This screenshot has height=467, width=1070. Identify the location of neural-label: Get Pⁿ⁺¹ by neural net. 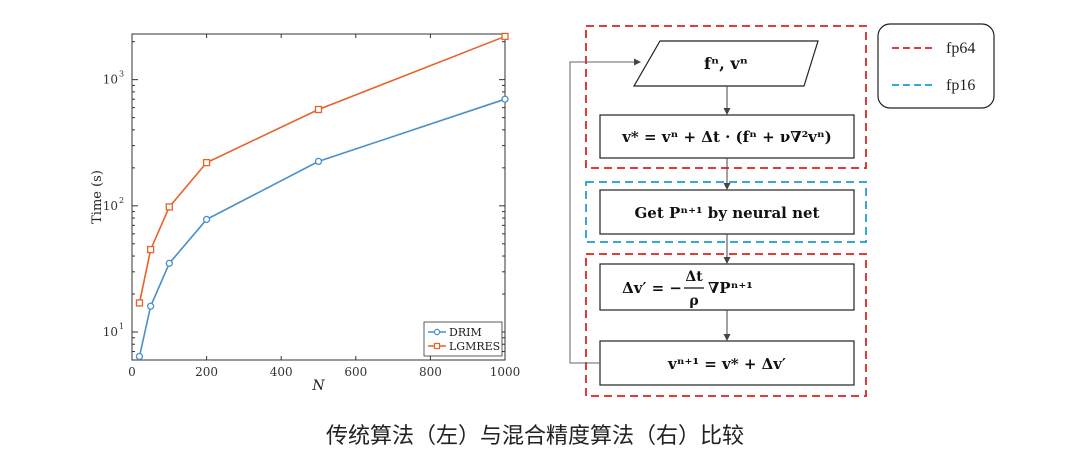
(727, 213).